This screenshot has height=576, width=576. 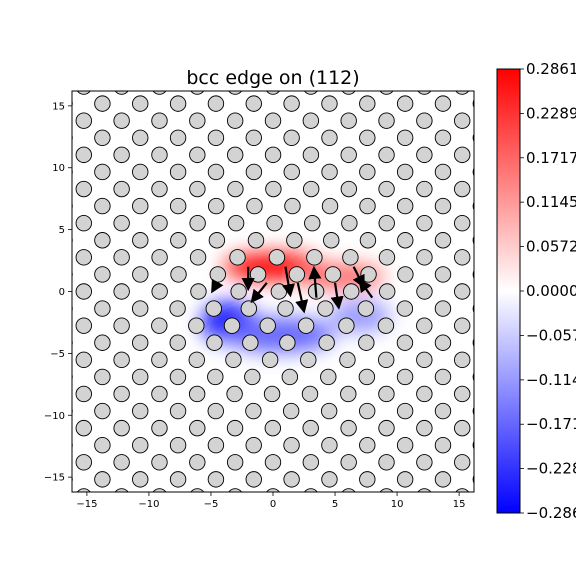 What do you see at coordinates (58, 292) in the screenshot?
I see `y-axis: −15 −10 −5 0 5 10 15` at bounding box center [58, 292].